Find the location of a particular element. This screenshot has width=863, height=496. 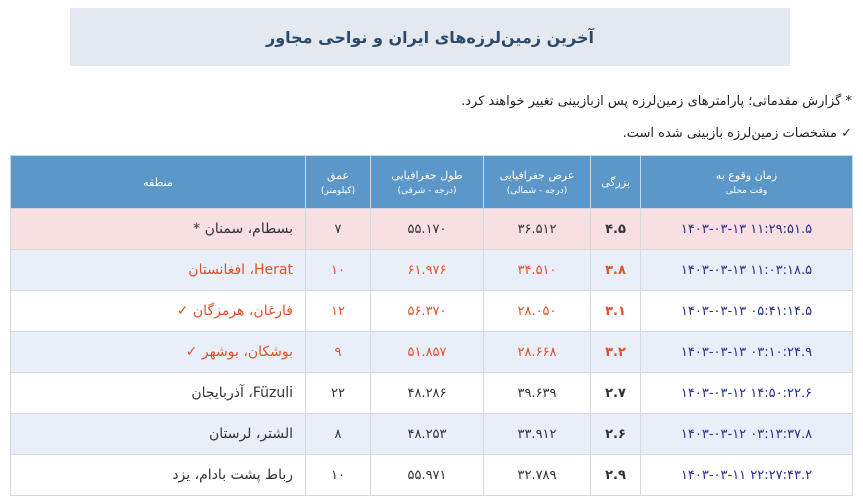

cell-mag: ۴.۵ is located at coordinates (615, 229).